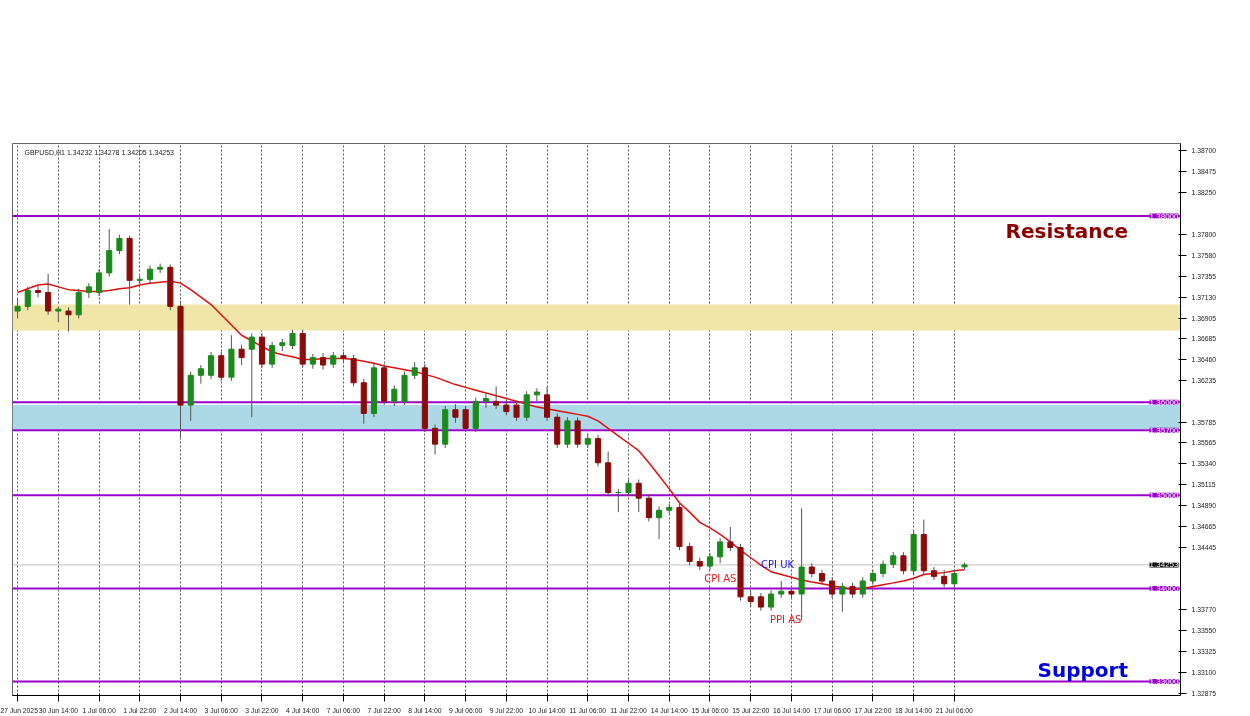 The height and width of the screenshot is (716, 1250). I want to click on text: Resistance, so click(1066, 230).